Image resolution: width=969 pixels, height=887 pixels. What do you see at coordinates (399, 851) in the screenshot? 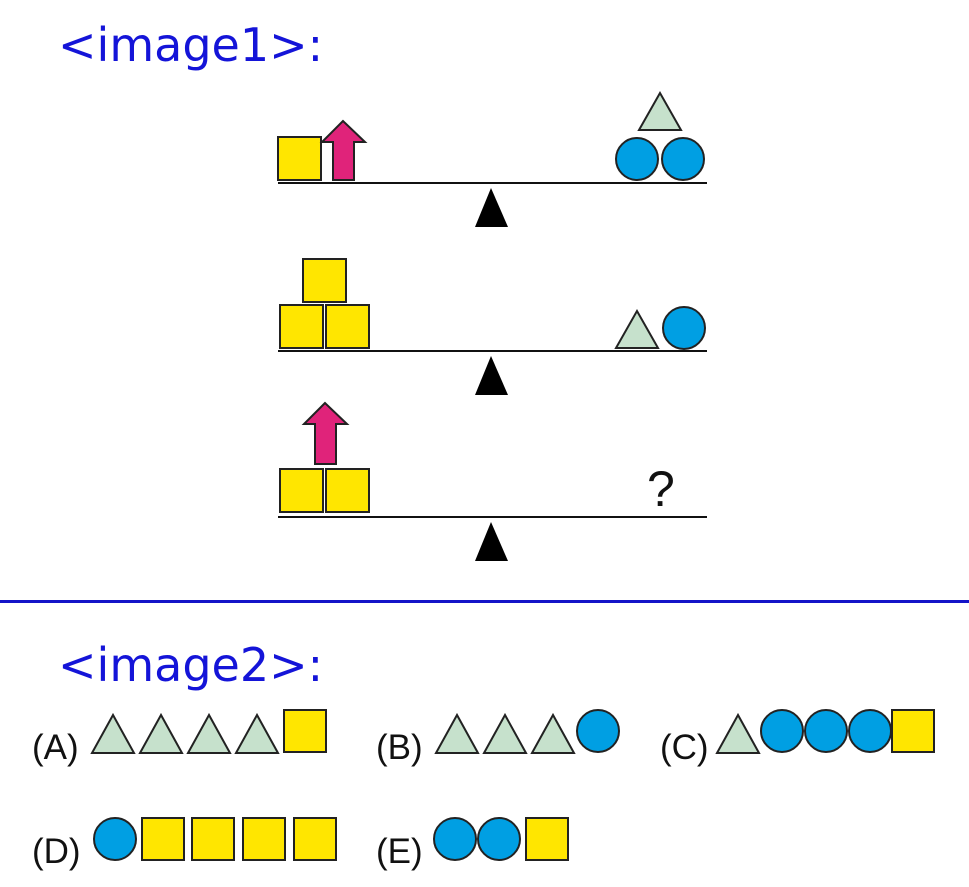
I see `option-e-label: (E)` at bounding box center [399, 851].